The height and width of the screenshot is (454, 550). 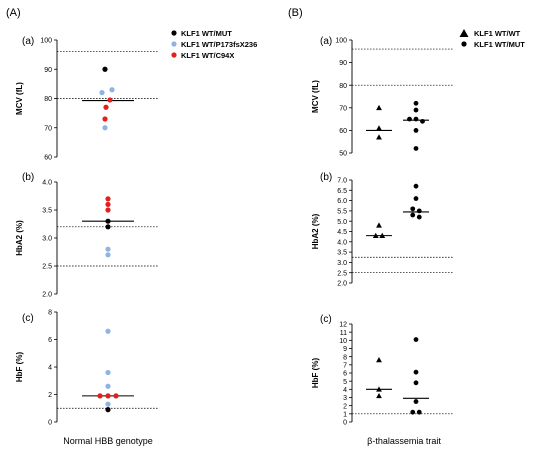 I want to click on y-tick-label: 11, so click(x=343, y=333).